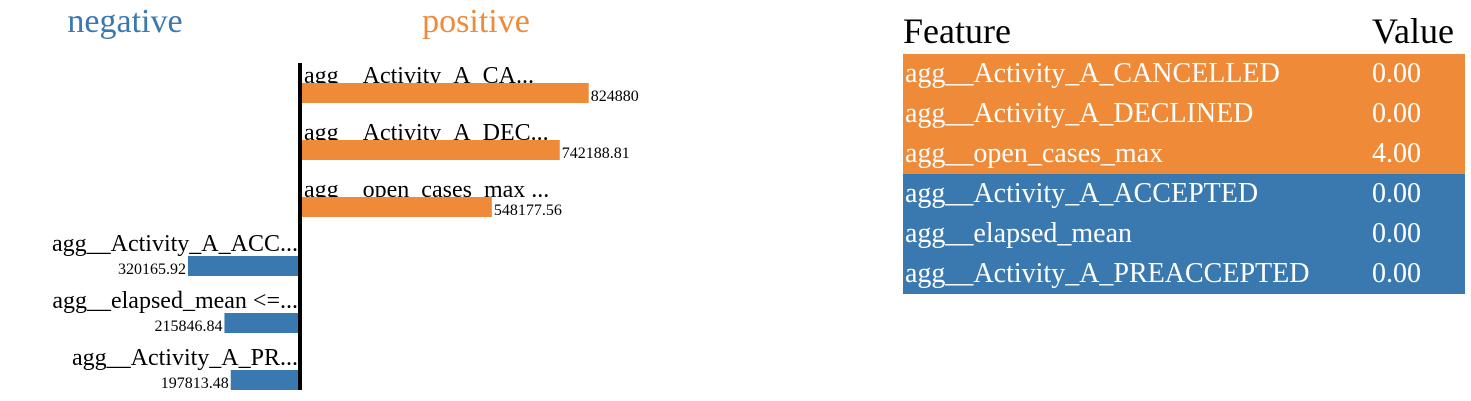  Describe the element at coordinates (1184, 154) in the screenshot. I see `table-row: agg__open_cases_max 4.00` at that location.